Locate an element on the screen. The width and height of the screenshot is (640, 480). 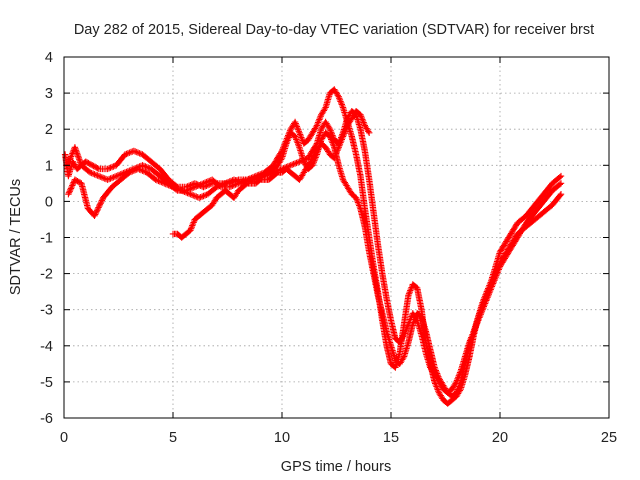
series-markers is located at coordinates (271, 174).